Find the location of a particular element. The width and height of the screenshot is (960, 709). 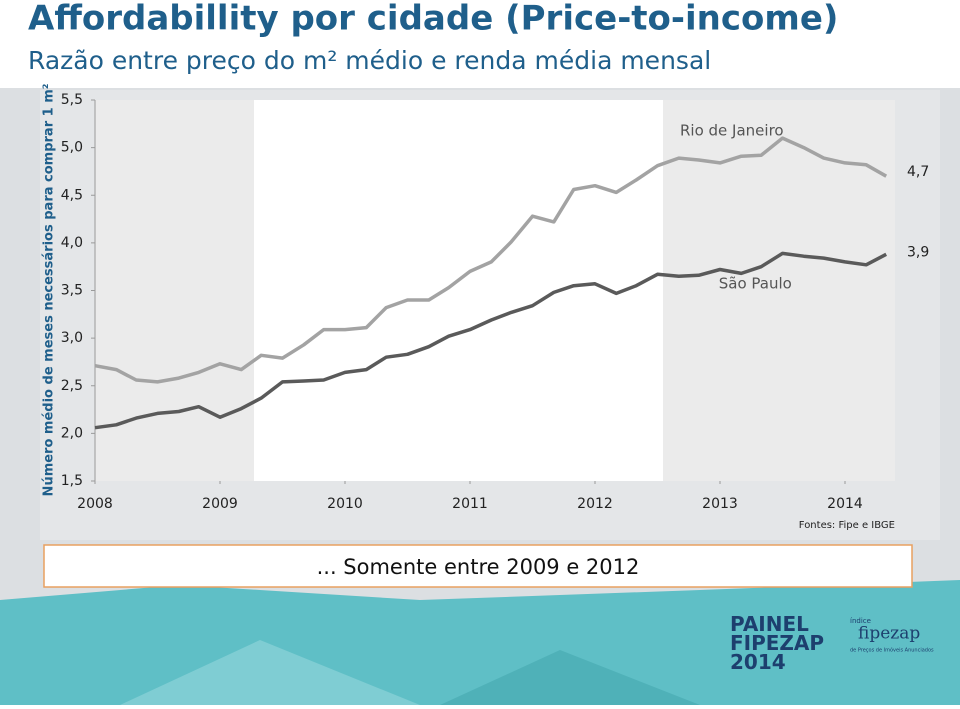

logo-tagline: de Preços de Imóveis Anunciados is located at coordinates (892, 650).